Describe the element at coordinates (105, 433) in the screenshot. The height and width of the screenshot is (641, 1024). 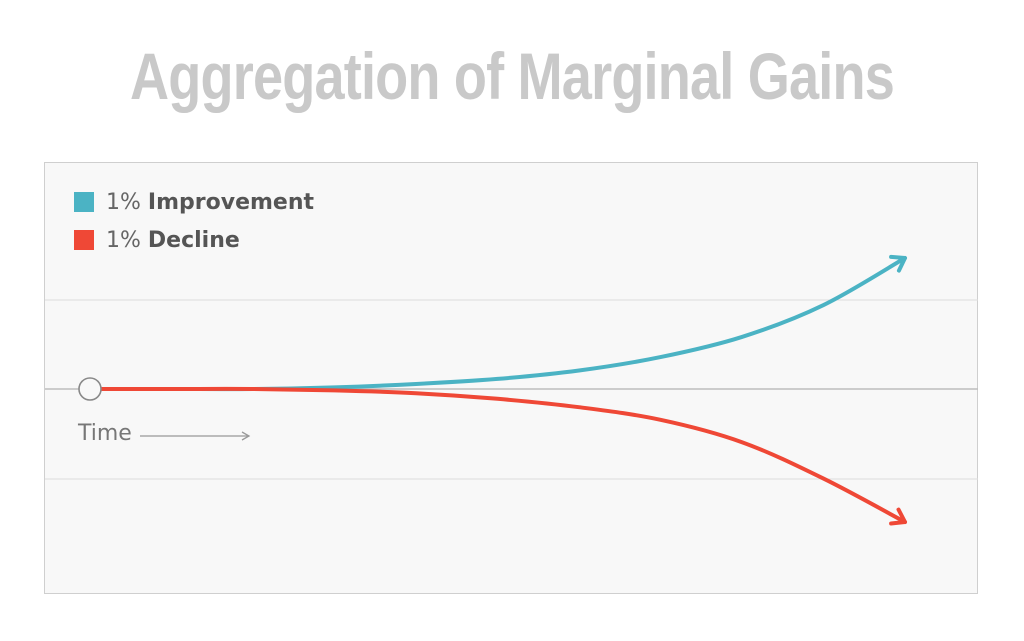
I see `x-axis-label: Time` at that location.